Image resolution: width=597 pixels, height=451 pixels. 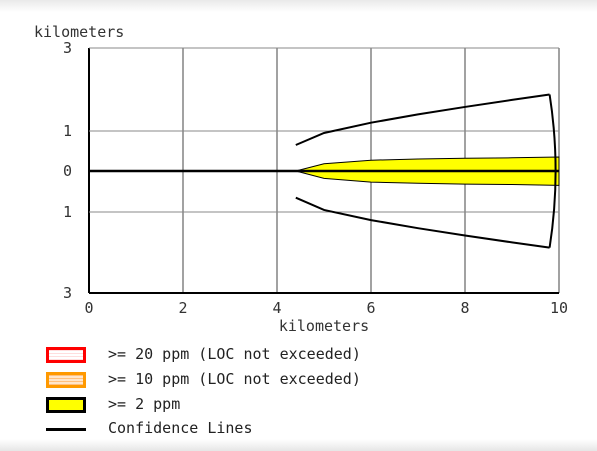 I want to click on legend-swatch-2ppm, so click(x=66, y=405).